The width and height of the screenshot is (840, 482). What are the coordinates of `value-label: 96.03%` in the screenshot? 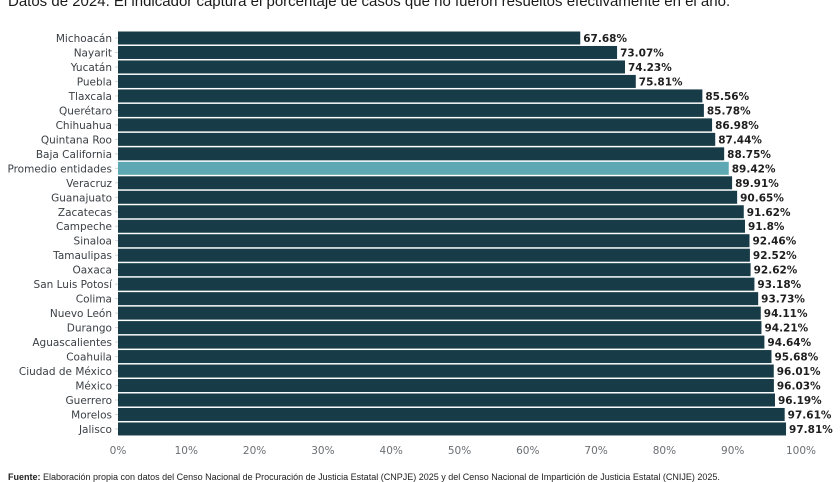 It's located at (799, 387).